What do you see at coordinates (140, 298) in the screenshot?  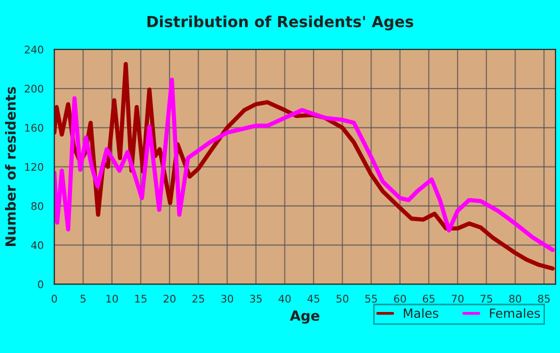 I see `x-tick-label: 15` at bounding box center [140, 298].